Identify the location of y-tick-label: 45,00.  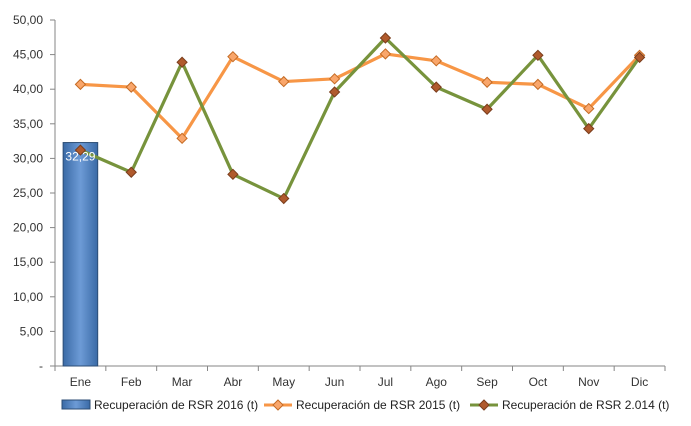
(28, 55).